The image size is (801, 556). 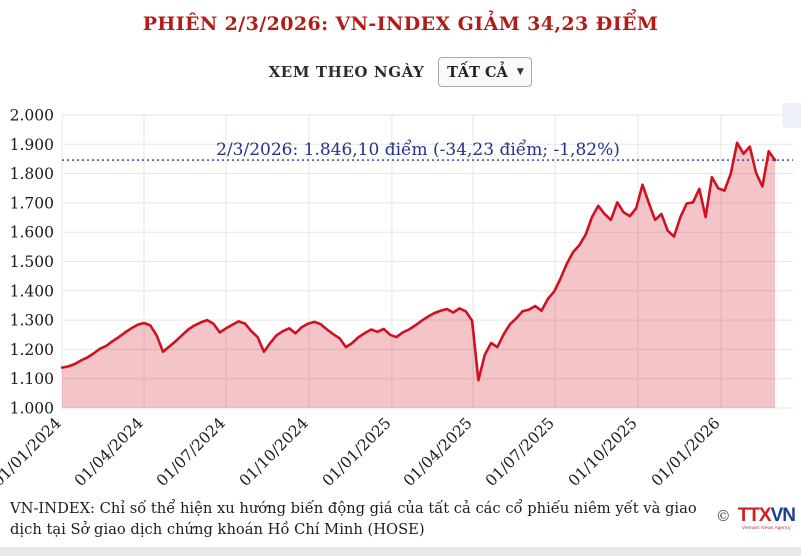 I want to click on x-axis-label: 01/01/2024, so click(x=32, y=452).